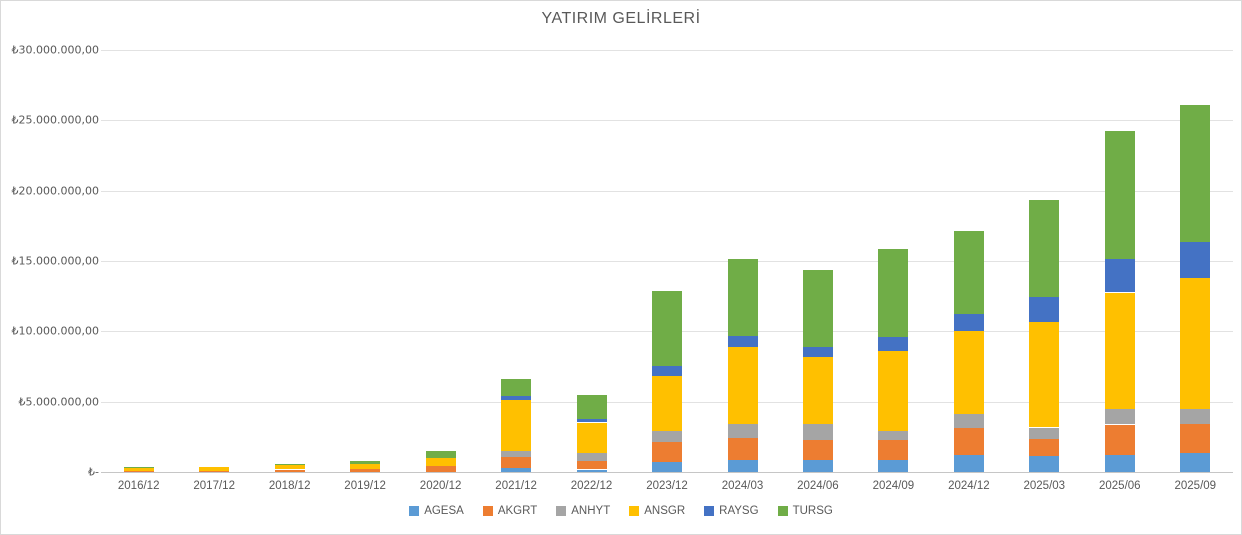  I want to click on gridline-y20m, so click(667, 191).